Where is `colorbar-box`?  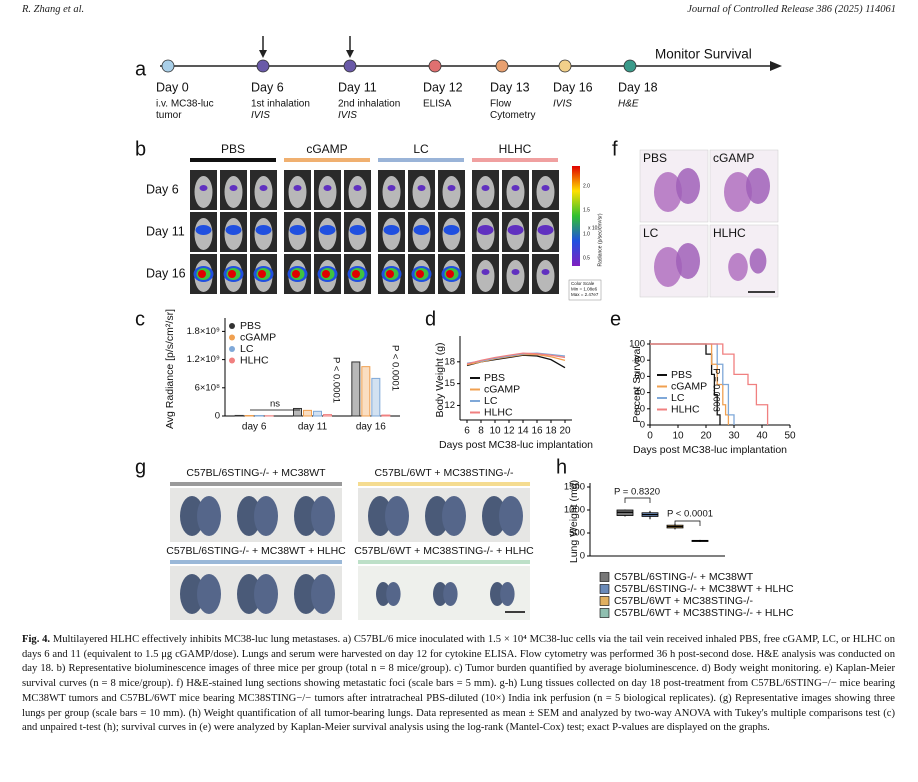
colorbar-box is located at coordinates (585, 290).